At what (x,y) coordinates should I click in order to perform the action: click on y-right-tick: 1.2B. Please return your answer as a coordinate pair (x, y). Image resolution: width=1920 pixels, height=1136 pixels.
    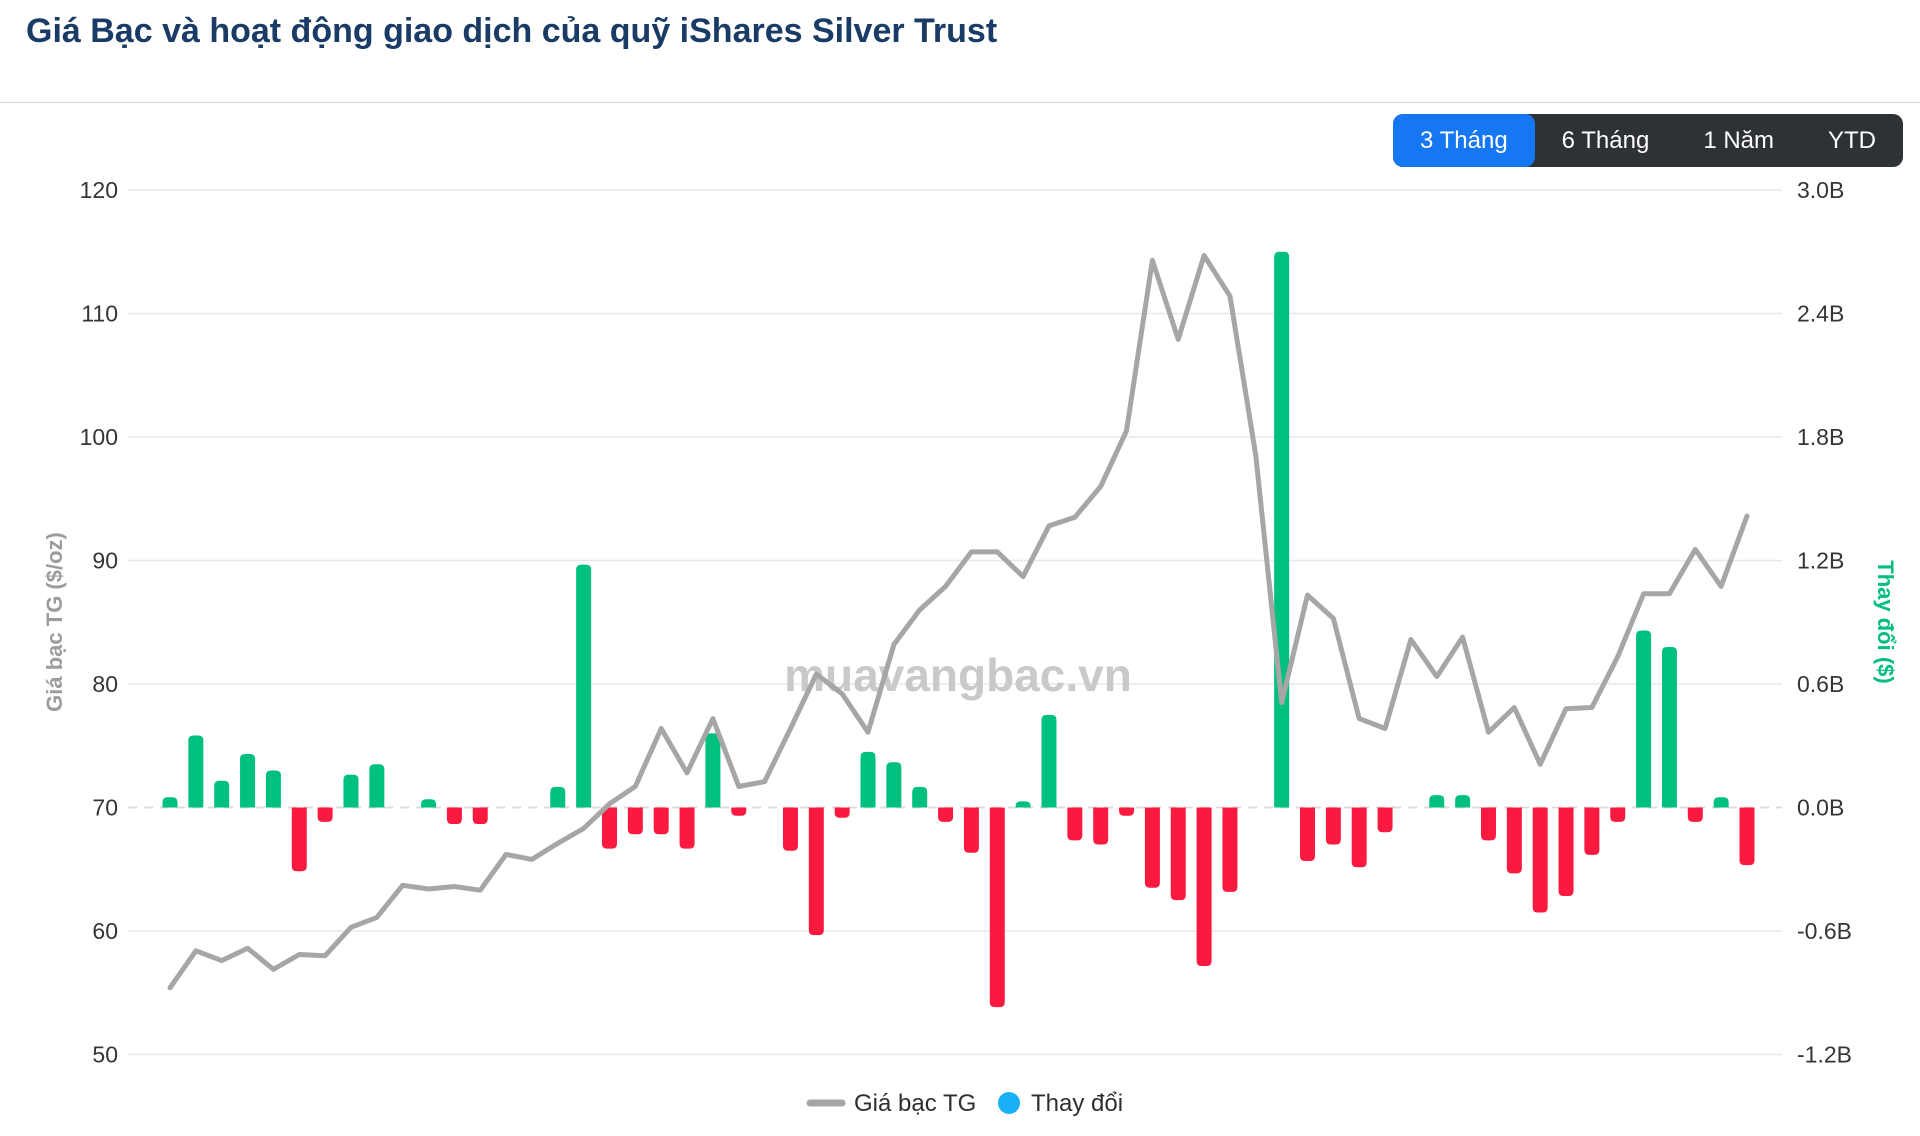
    Looking at the image, I should click on (1820, 561).